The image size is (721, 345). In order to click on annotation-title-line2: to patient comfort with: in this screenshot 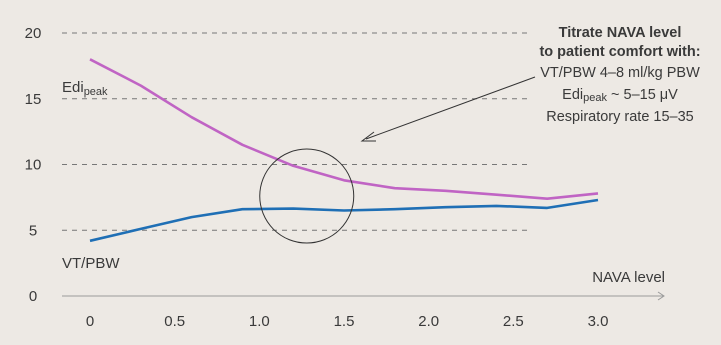, I will do `click(619, 52)`.